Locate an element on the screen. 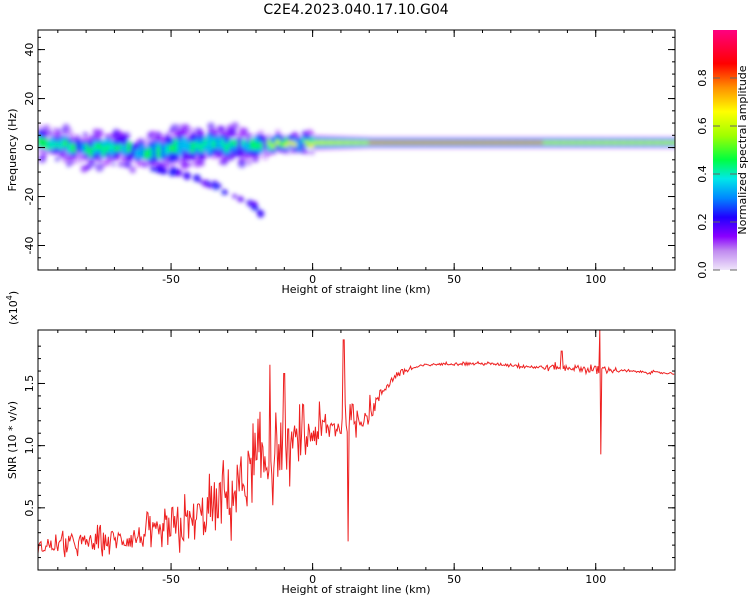  colorbar-tick-label: 0.0 is located at coordinates (702, 270).